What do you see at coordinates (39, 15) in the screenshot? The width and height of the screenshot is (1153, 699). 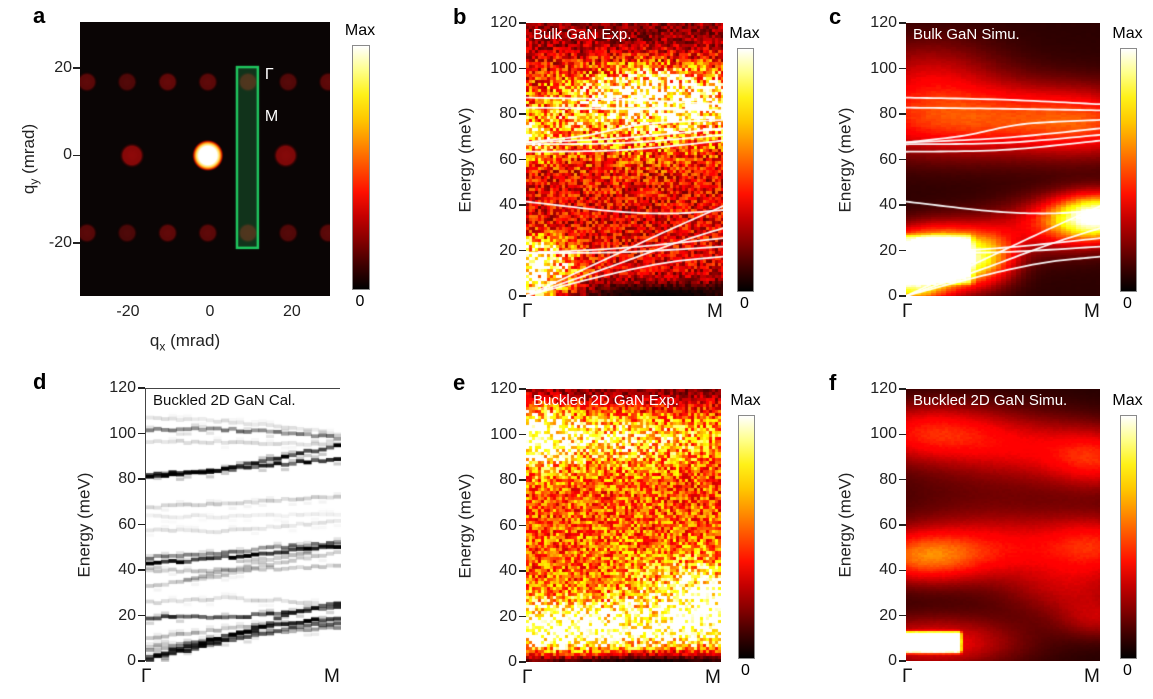 I see `panel-letter-a: a` at bounding box center [39, 15].